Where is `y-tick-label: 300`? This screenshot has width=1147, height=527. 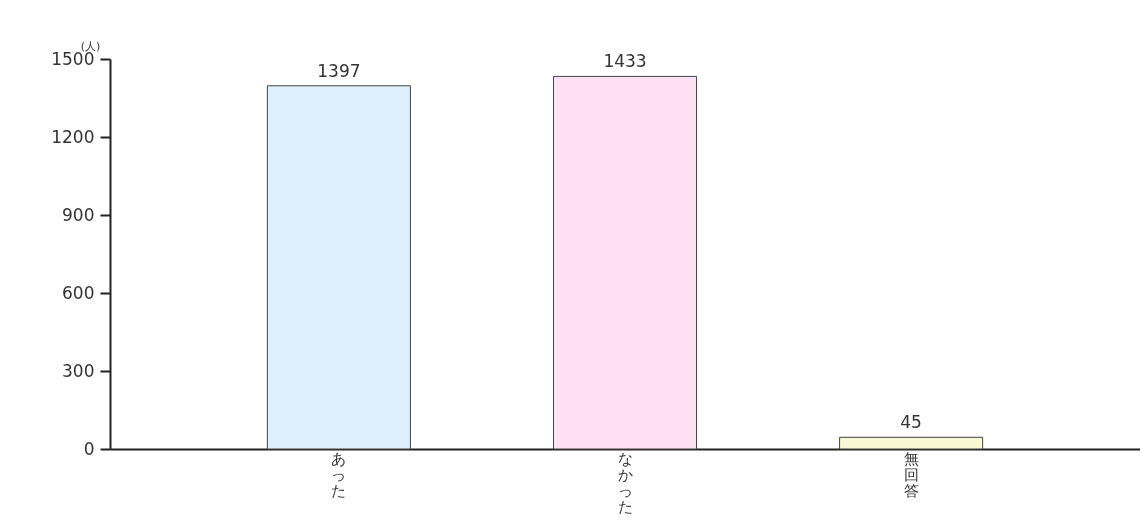 y-tick-label: 300 is located at coordinates (78, 370).